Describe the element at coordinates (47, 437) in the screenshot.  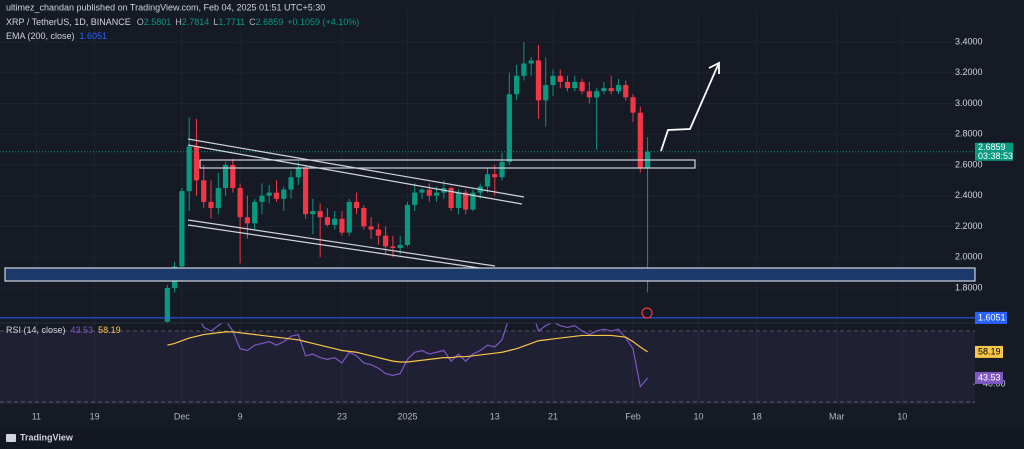
I see `brand: TradingView` at that location.